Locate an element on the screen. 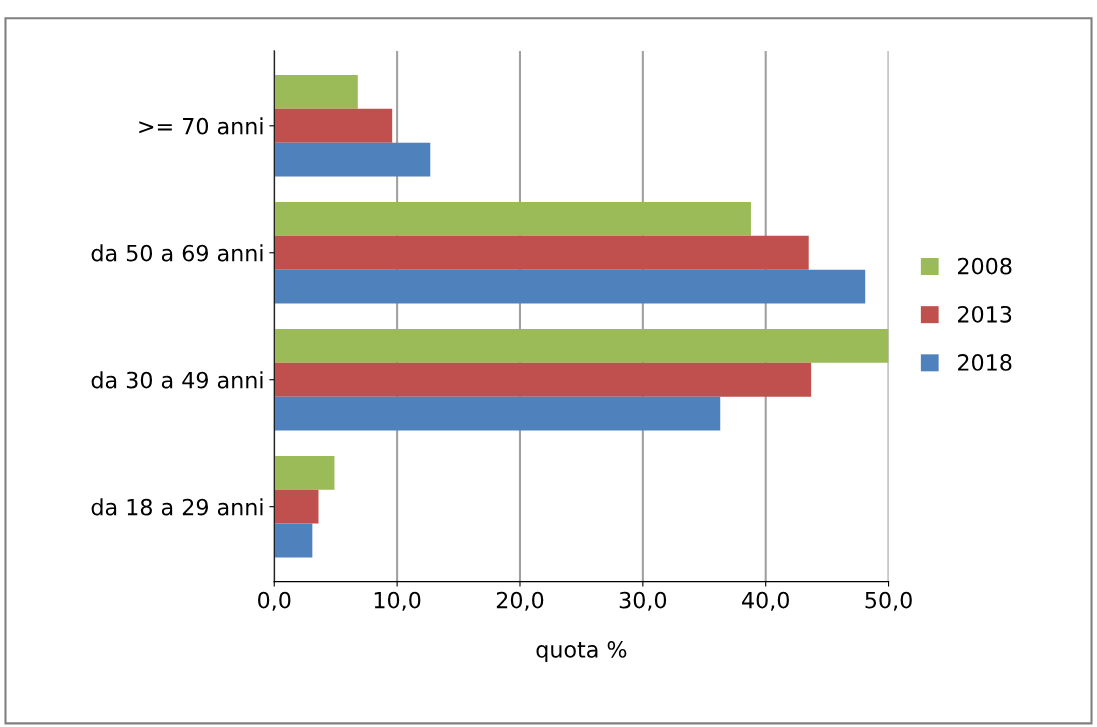 Image resolution: width=1097 pixels, height=727 pixels. y-tick-label: da 18 a 29 anni is located at coordinates (177, 507).